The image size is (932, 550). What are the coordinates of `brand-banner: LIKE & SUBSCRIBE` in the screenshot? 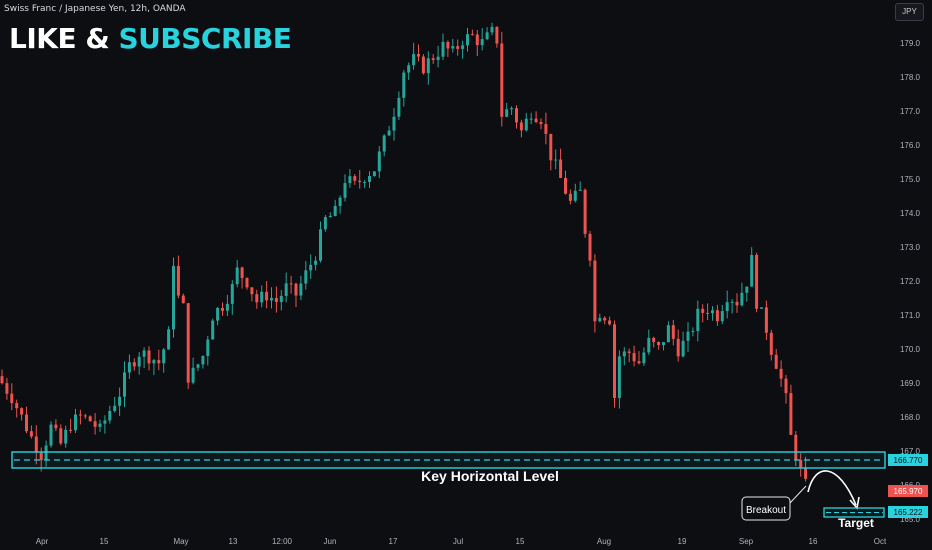 It's located at (150, 38).